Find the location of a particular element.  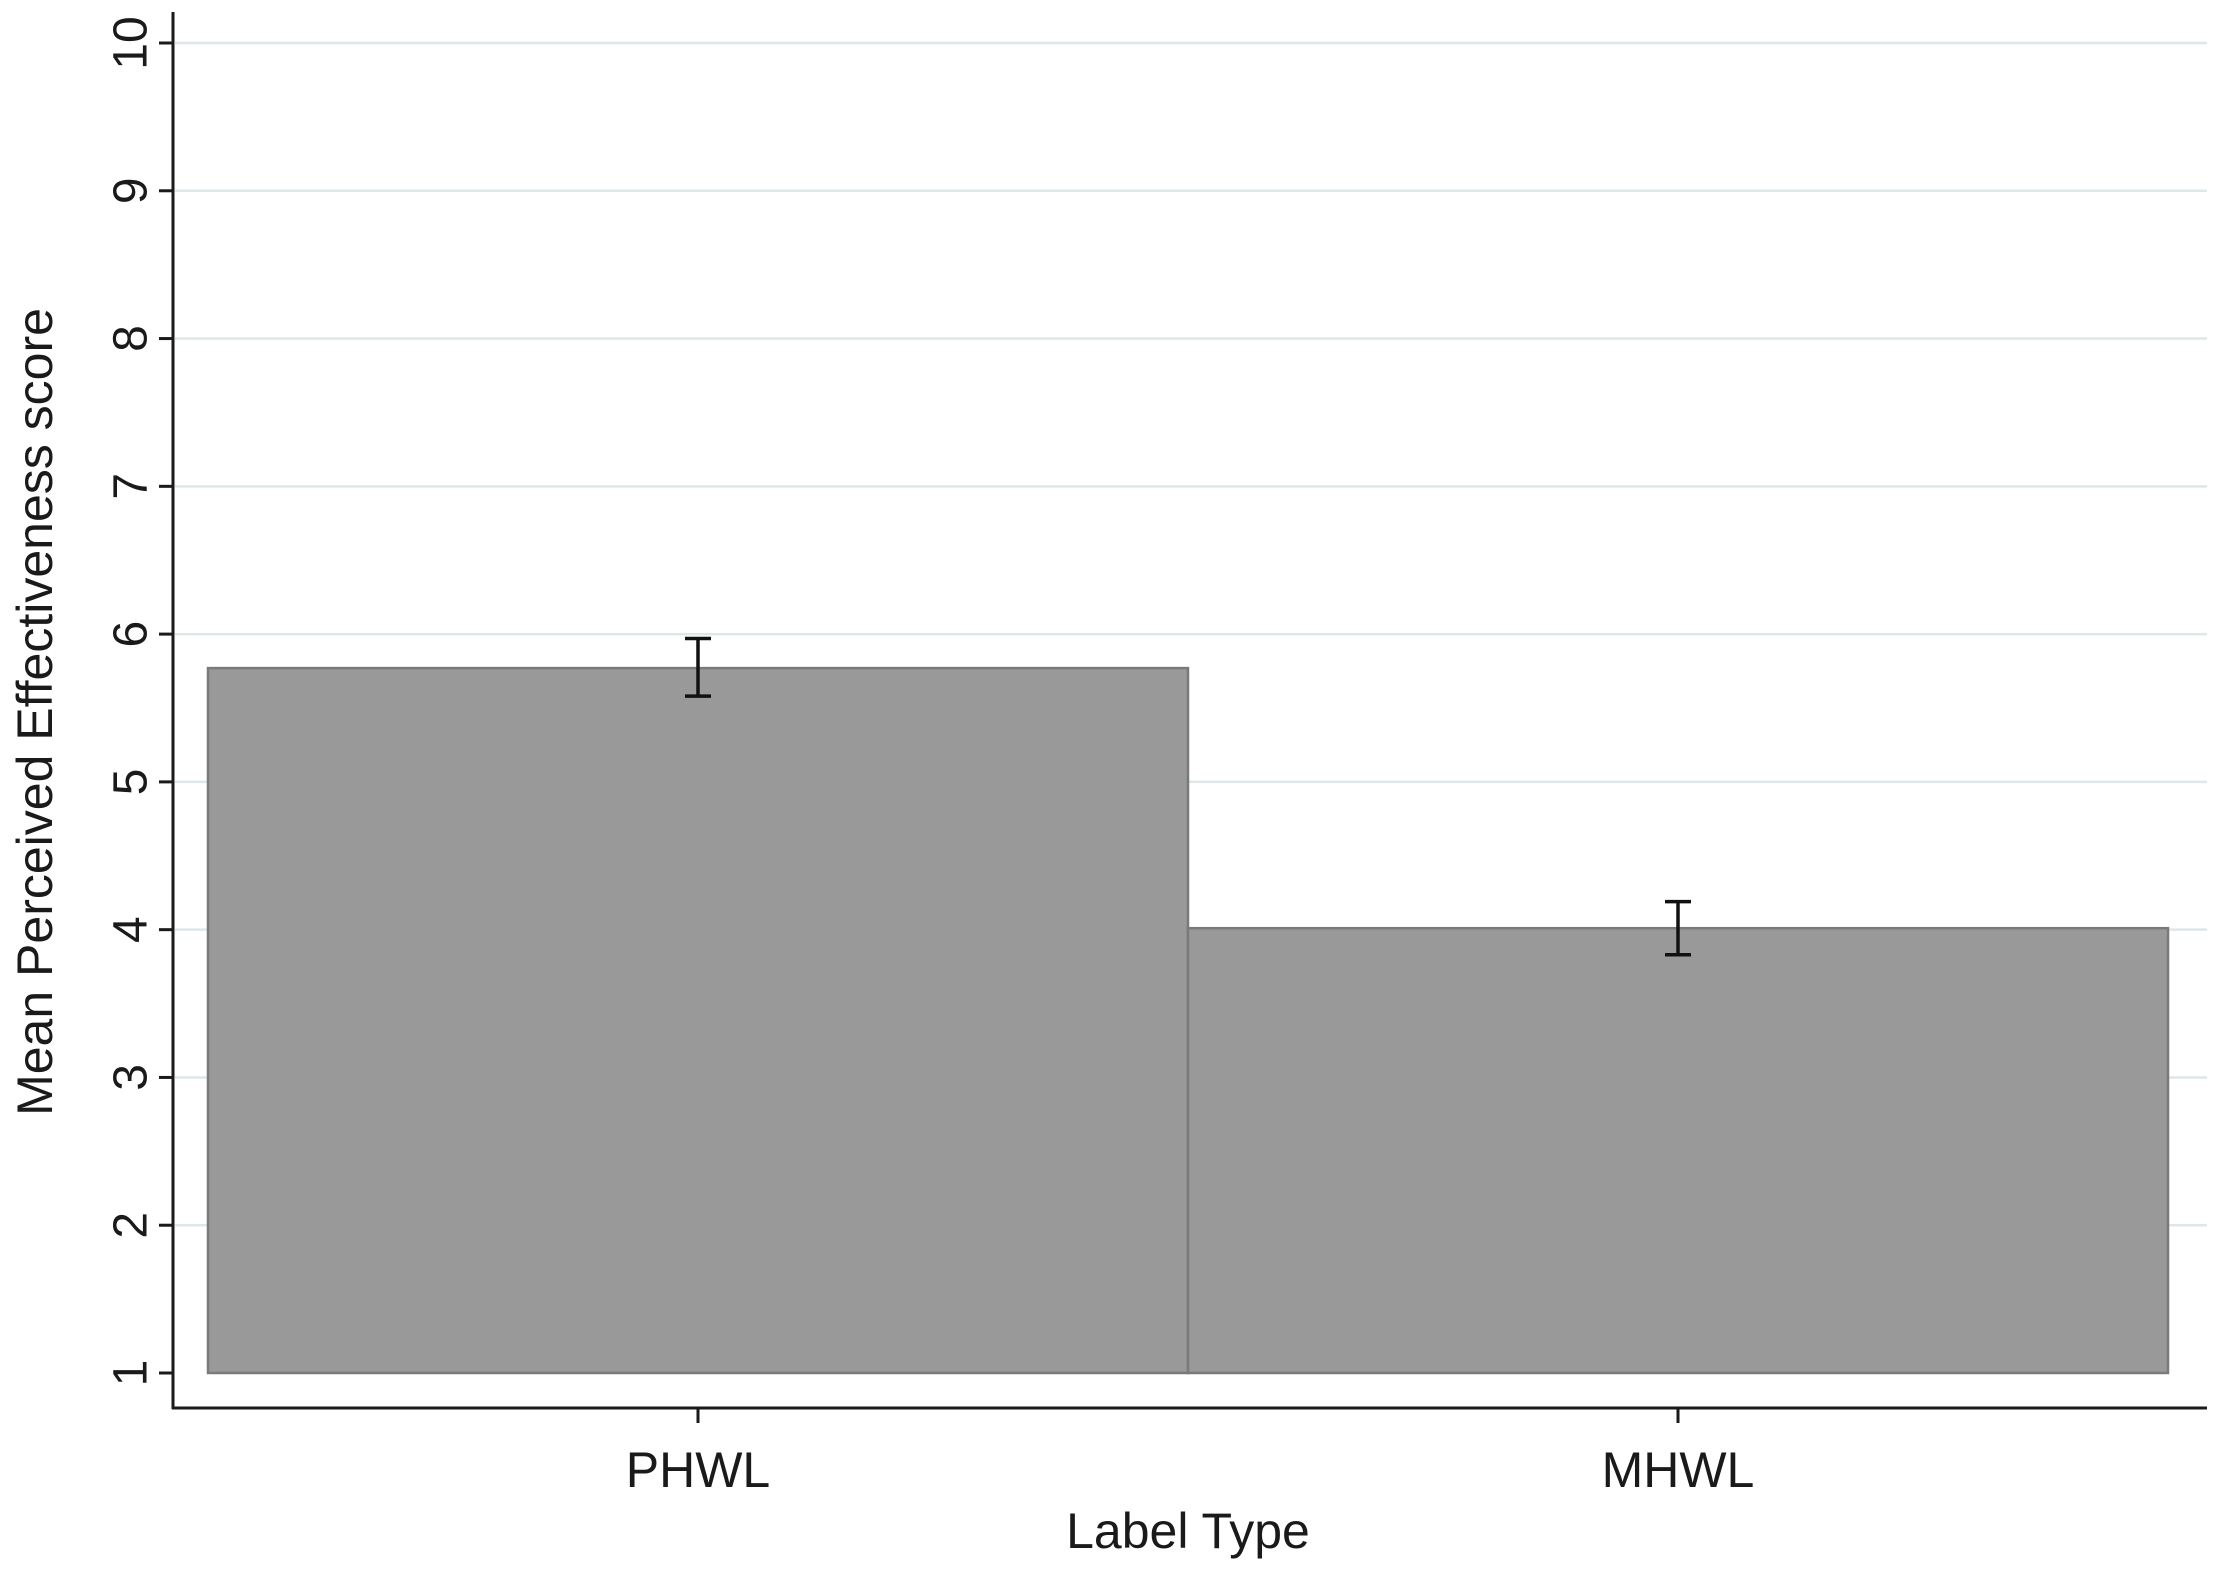

y-tick-label: 9 is located at coordinates (130, 190).